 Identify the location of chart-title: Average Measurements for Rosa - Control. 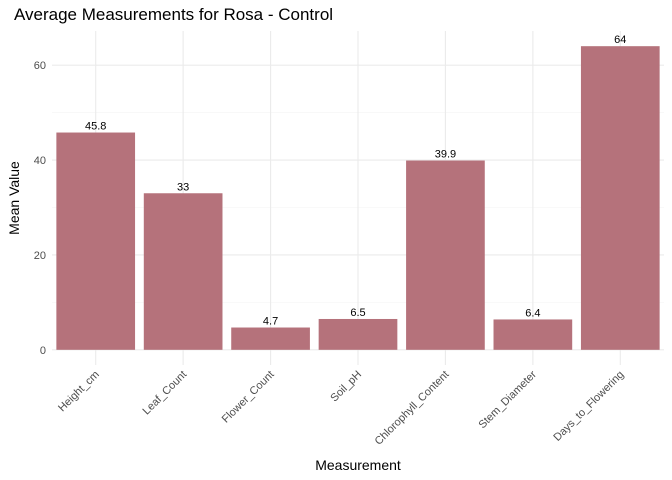
(173, 14).